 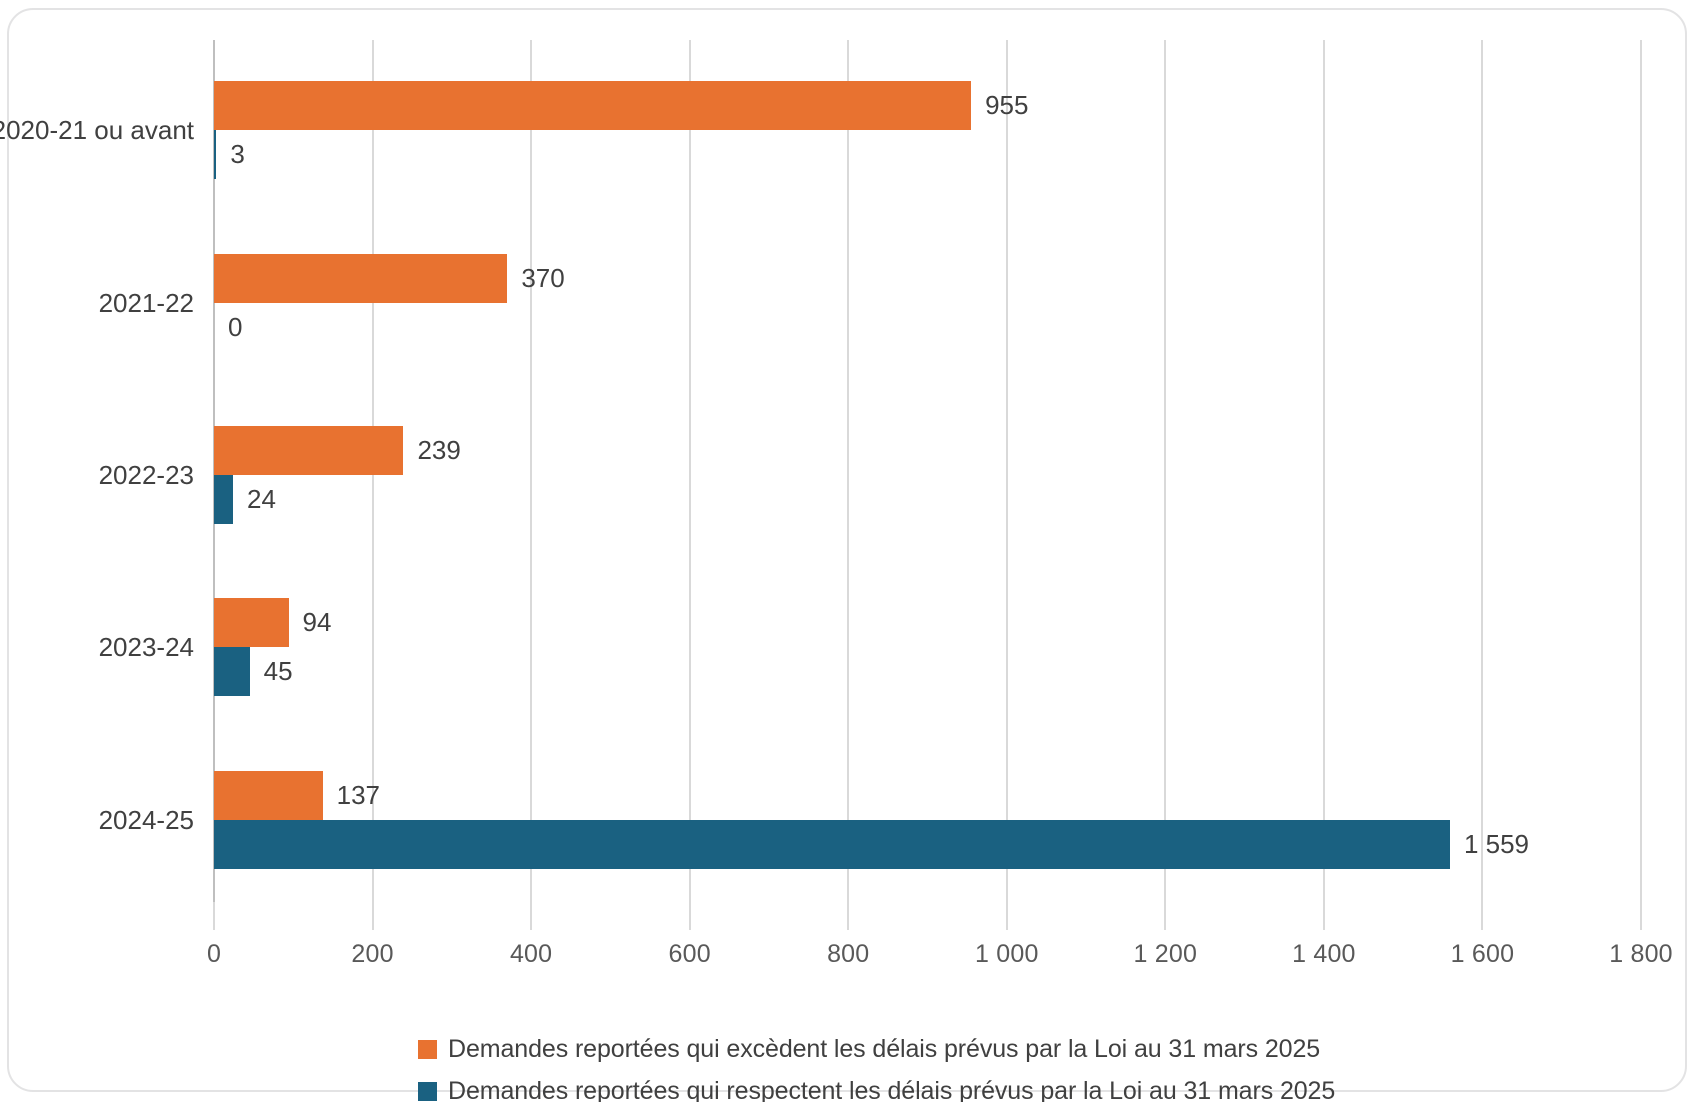 What do you see at coordinates (1007, 105) in the screenshot?
I see `bar-value-label: 955` at bounding box center [1007, 105].